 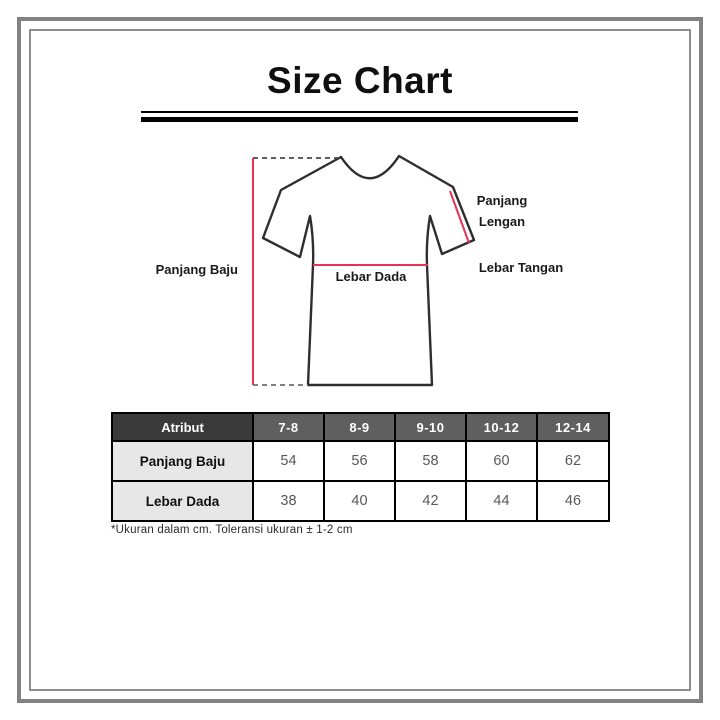 What do you see at coordinates (501, 427) in the screenshot?
I see `column-header-size-10-12: 10-12` at bounding box center [501, 427].